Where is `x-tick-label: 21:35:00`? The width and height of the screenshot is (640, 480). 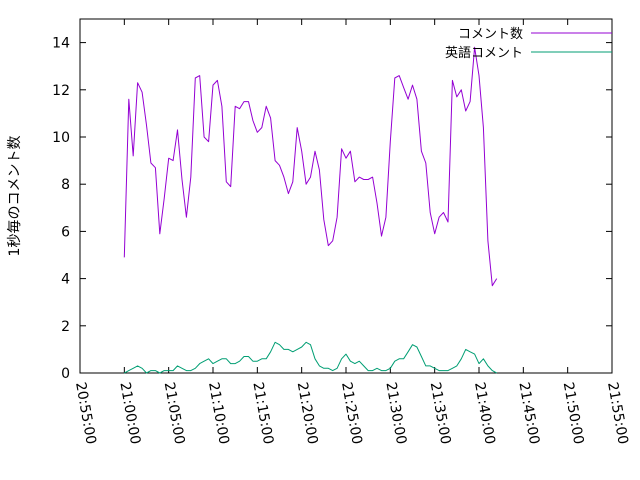 x-tick-label: 21:35:00 is located at coordinates (440, 413).